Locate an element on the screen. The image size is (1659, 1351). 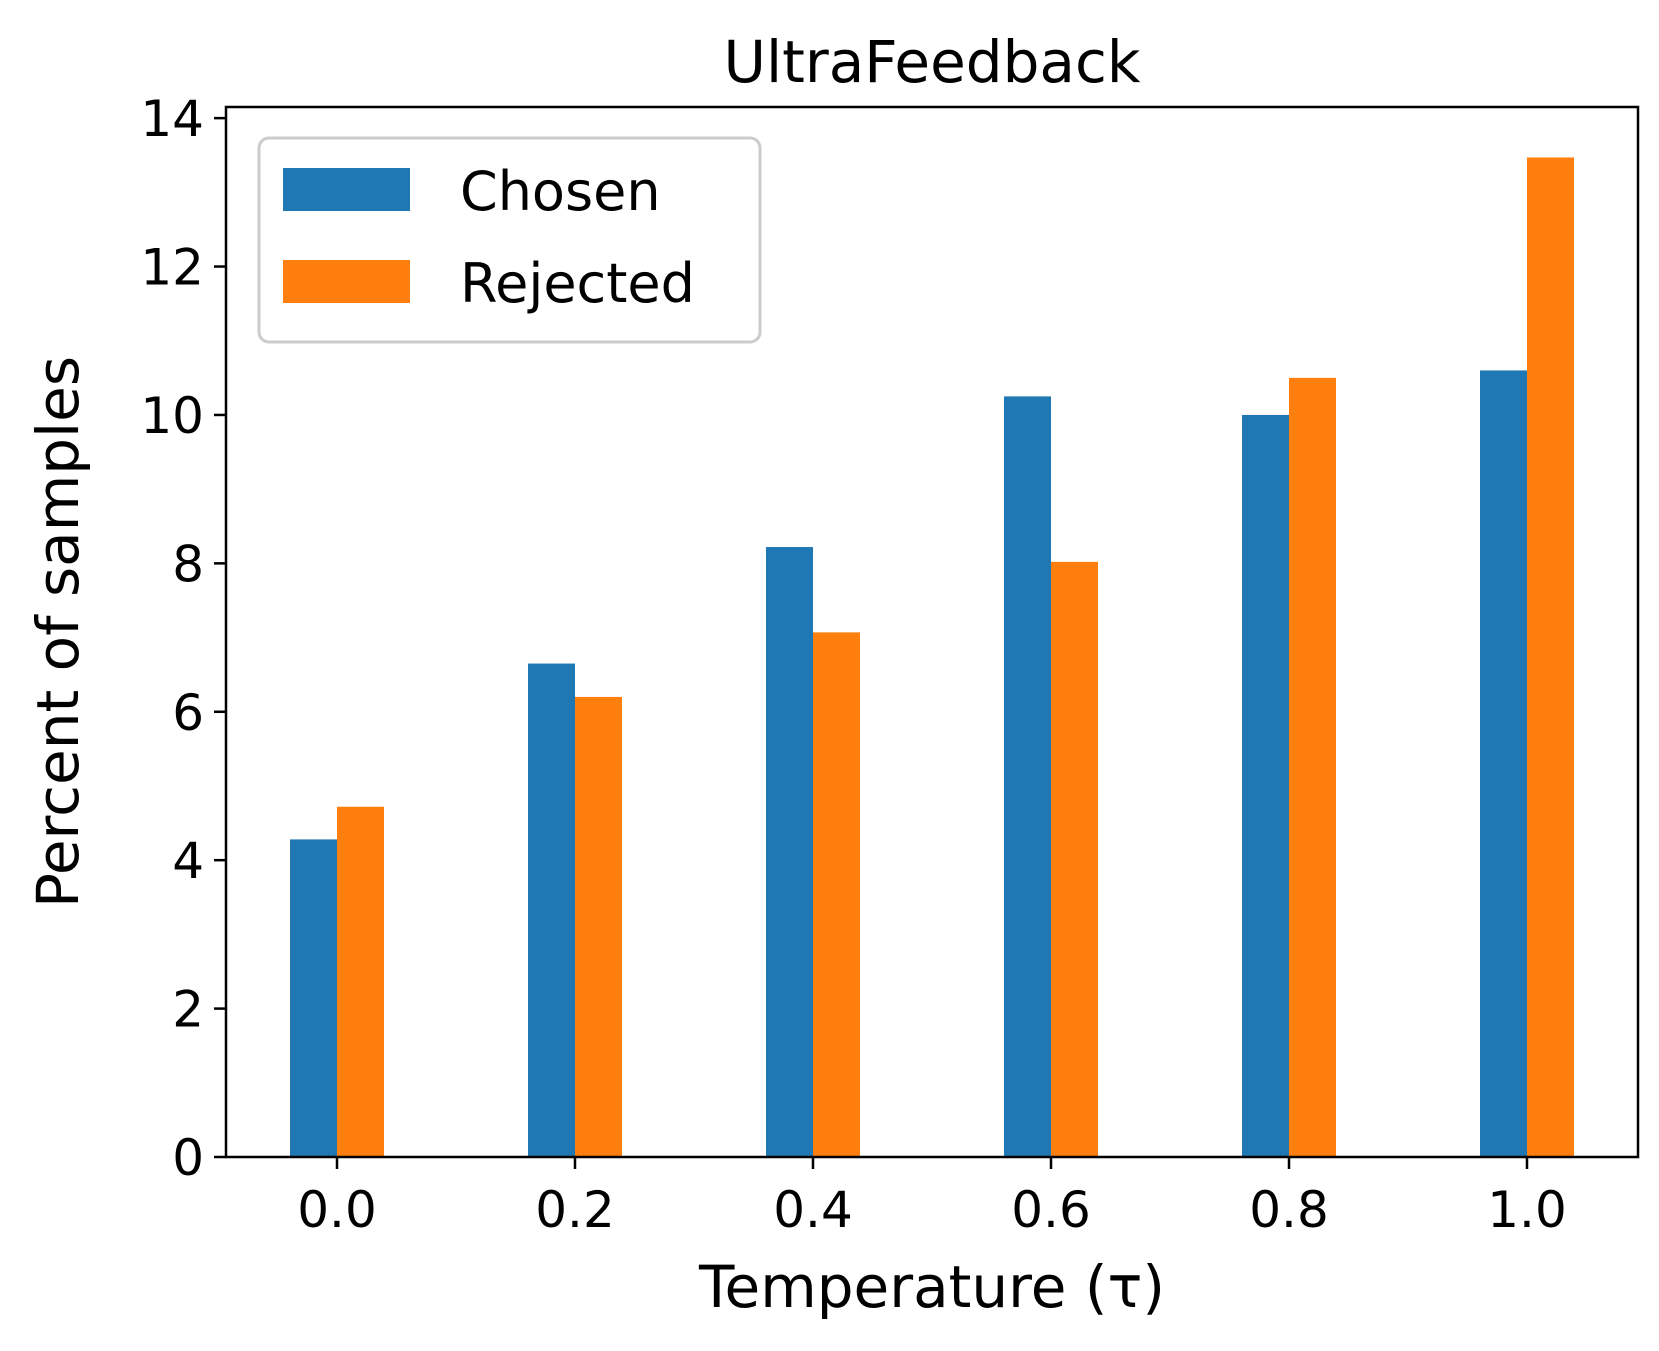
y-tick-label: 8 is located at coordinates (188, 564).